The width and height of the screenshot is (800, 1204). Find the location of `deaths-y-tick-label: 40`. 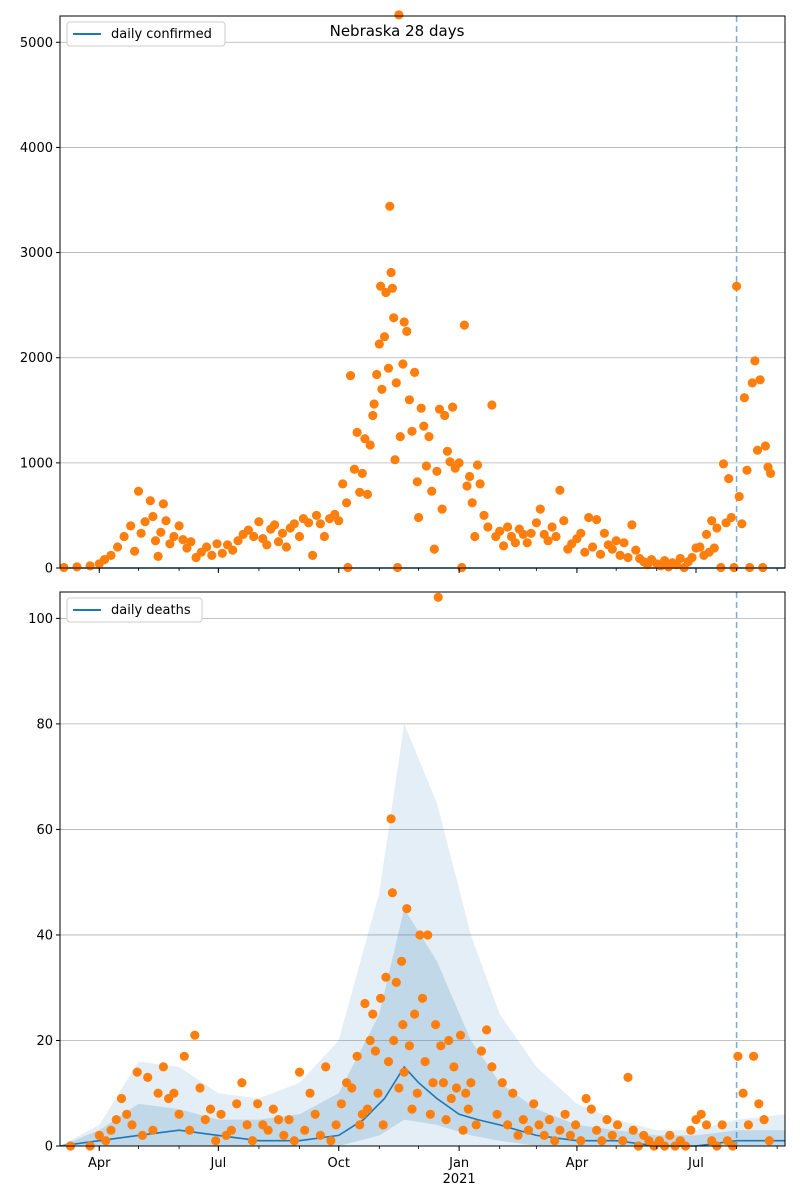

deaths-y-tick-label: 40 is located at coordinates (44, 935).